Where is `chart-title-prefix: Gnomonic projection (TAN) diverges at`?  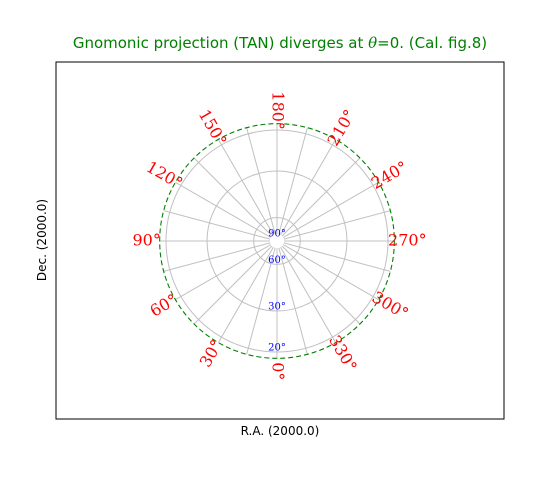 chart-title-prefix: Gnomonic projection (TAN) diverges at is located at coordinates (220, 43).